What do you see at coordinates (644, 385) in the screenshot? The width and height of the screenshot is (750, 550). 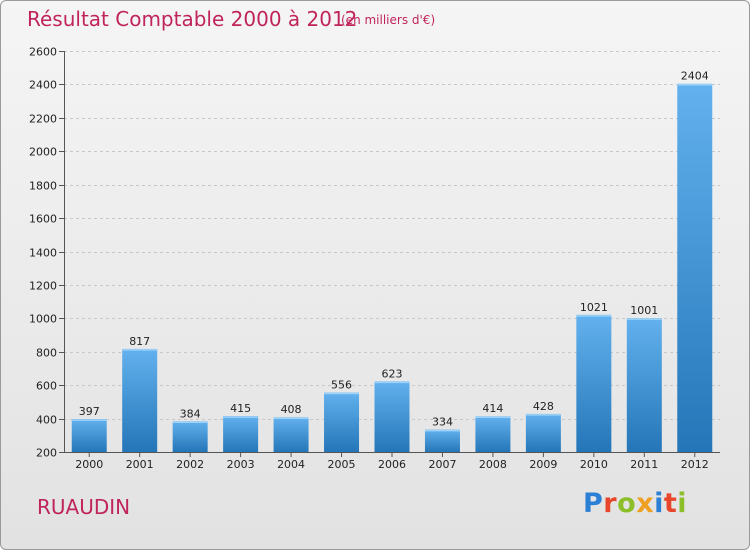 I see `bar-2011` at bounding box center [644, 385].